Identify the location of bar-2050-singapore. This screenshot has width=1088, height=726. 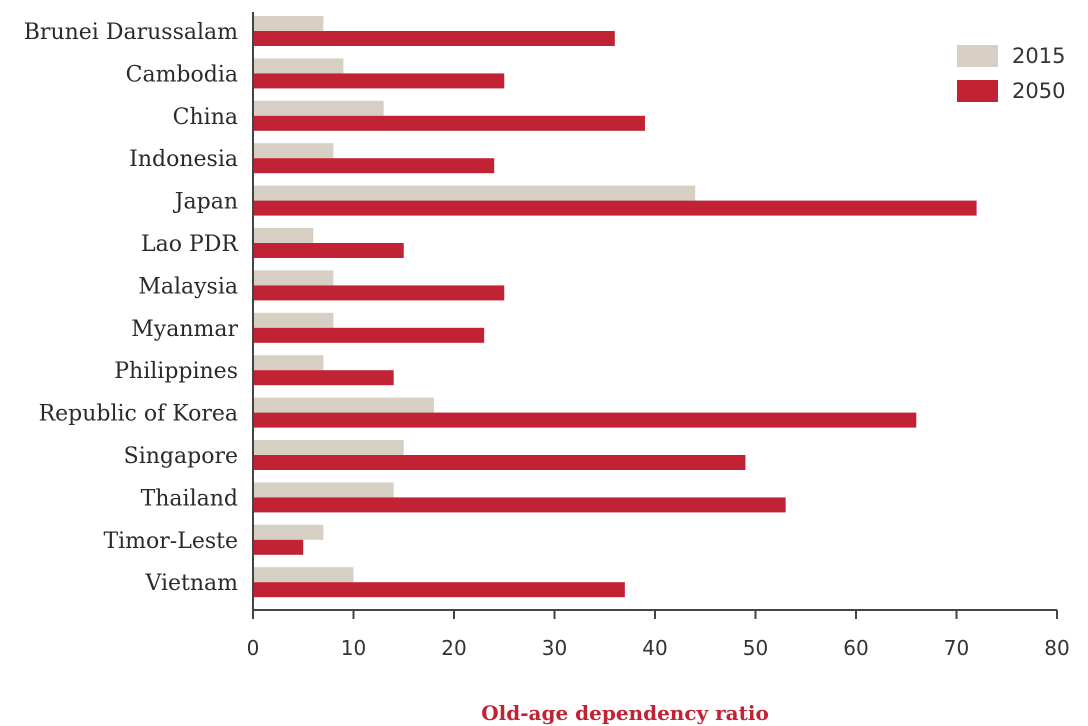
(499, 462).